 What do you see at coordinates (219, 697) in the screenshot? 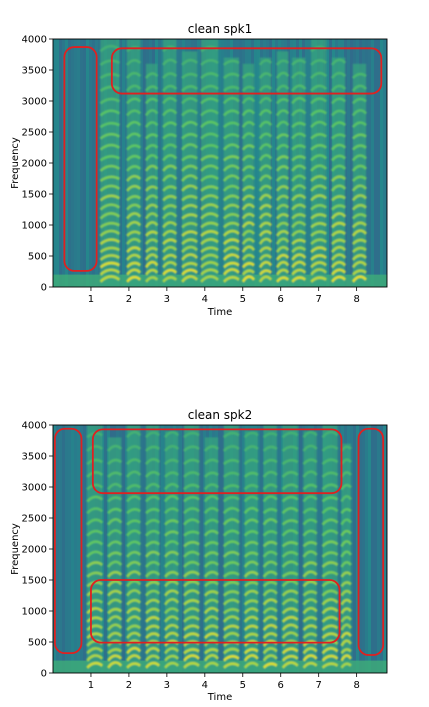
I see `x-axis-label-2: Time` at bounding box center [219, 697].